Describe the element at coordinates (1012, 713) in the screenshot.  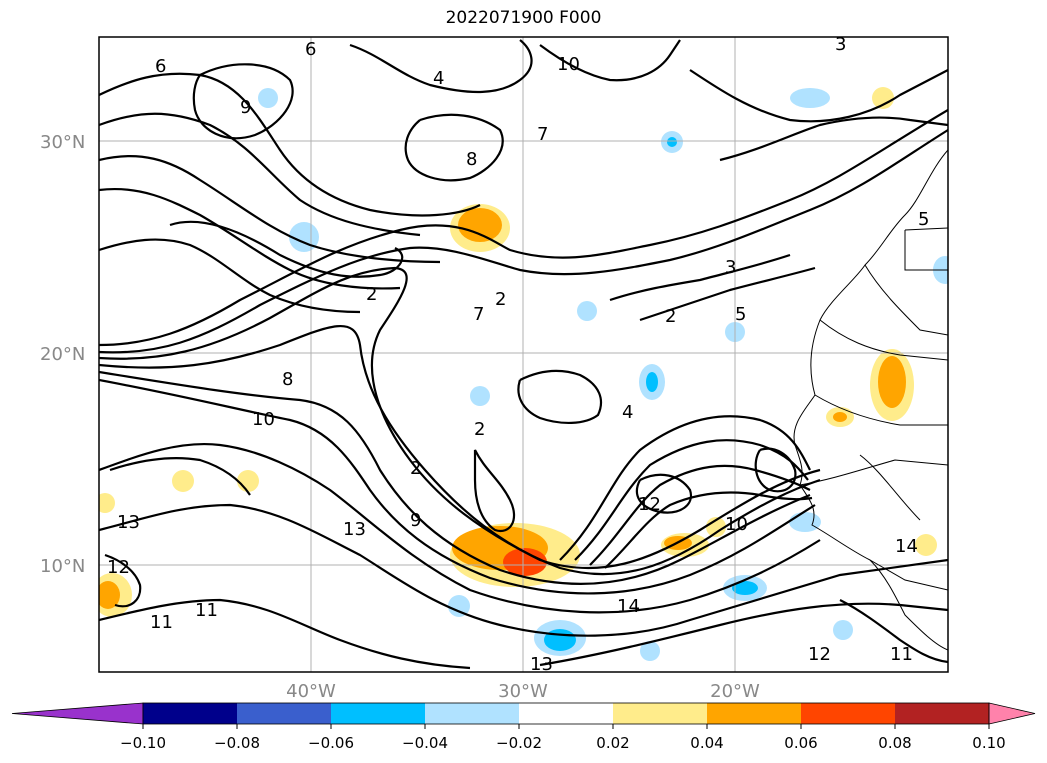
I see `colorbar-extend-high` at that location.